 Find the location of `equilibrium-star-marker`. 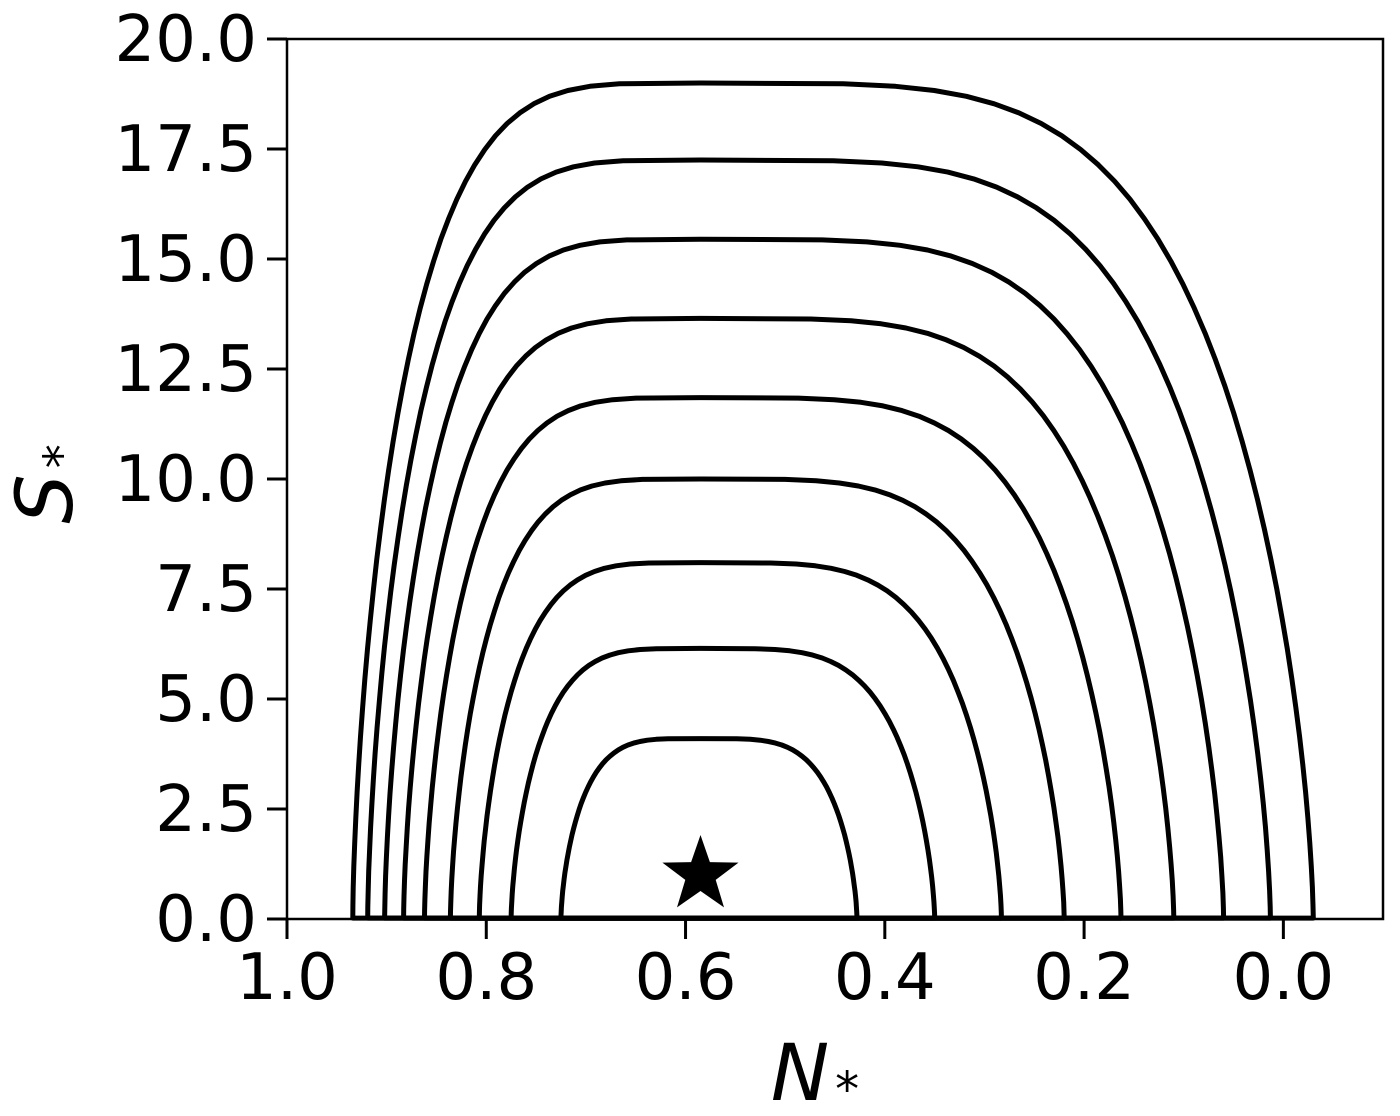

equilibrium-star-marker is located at coordinates (700, 871).